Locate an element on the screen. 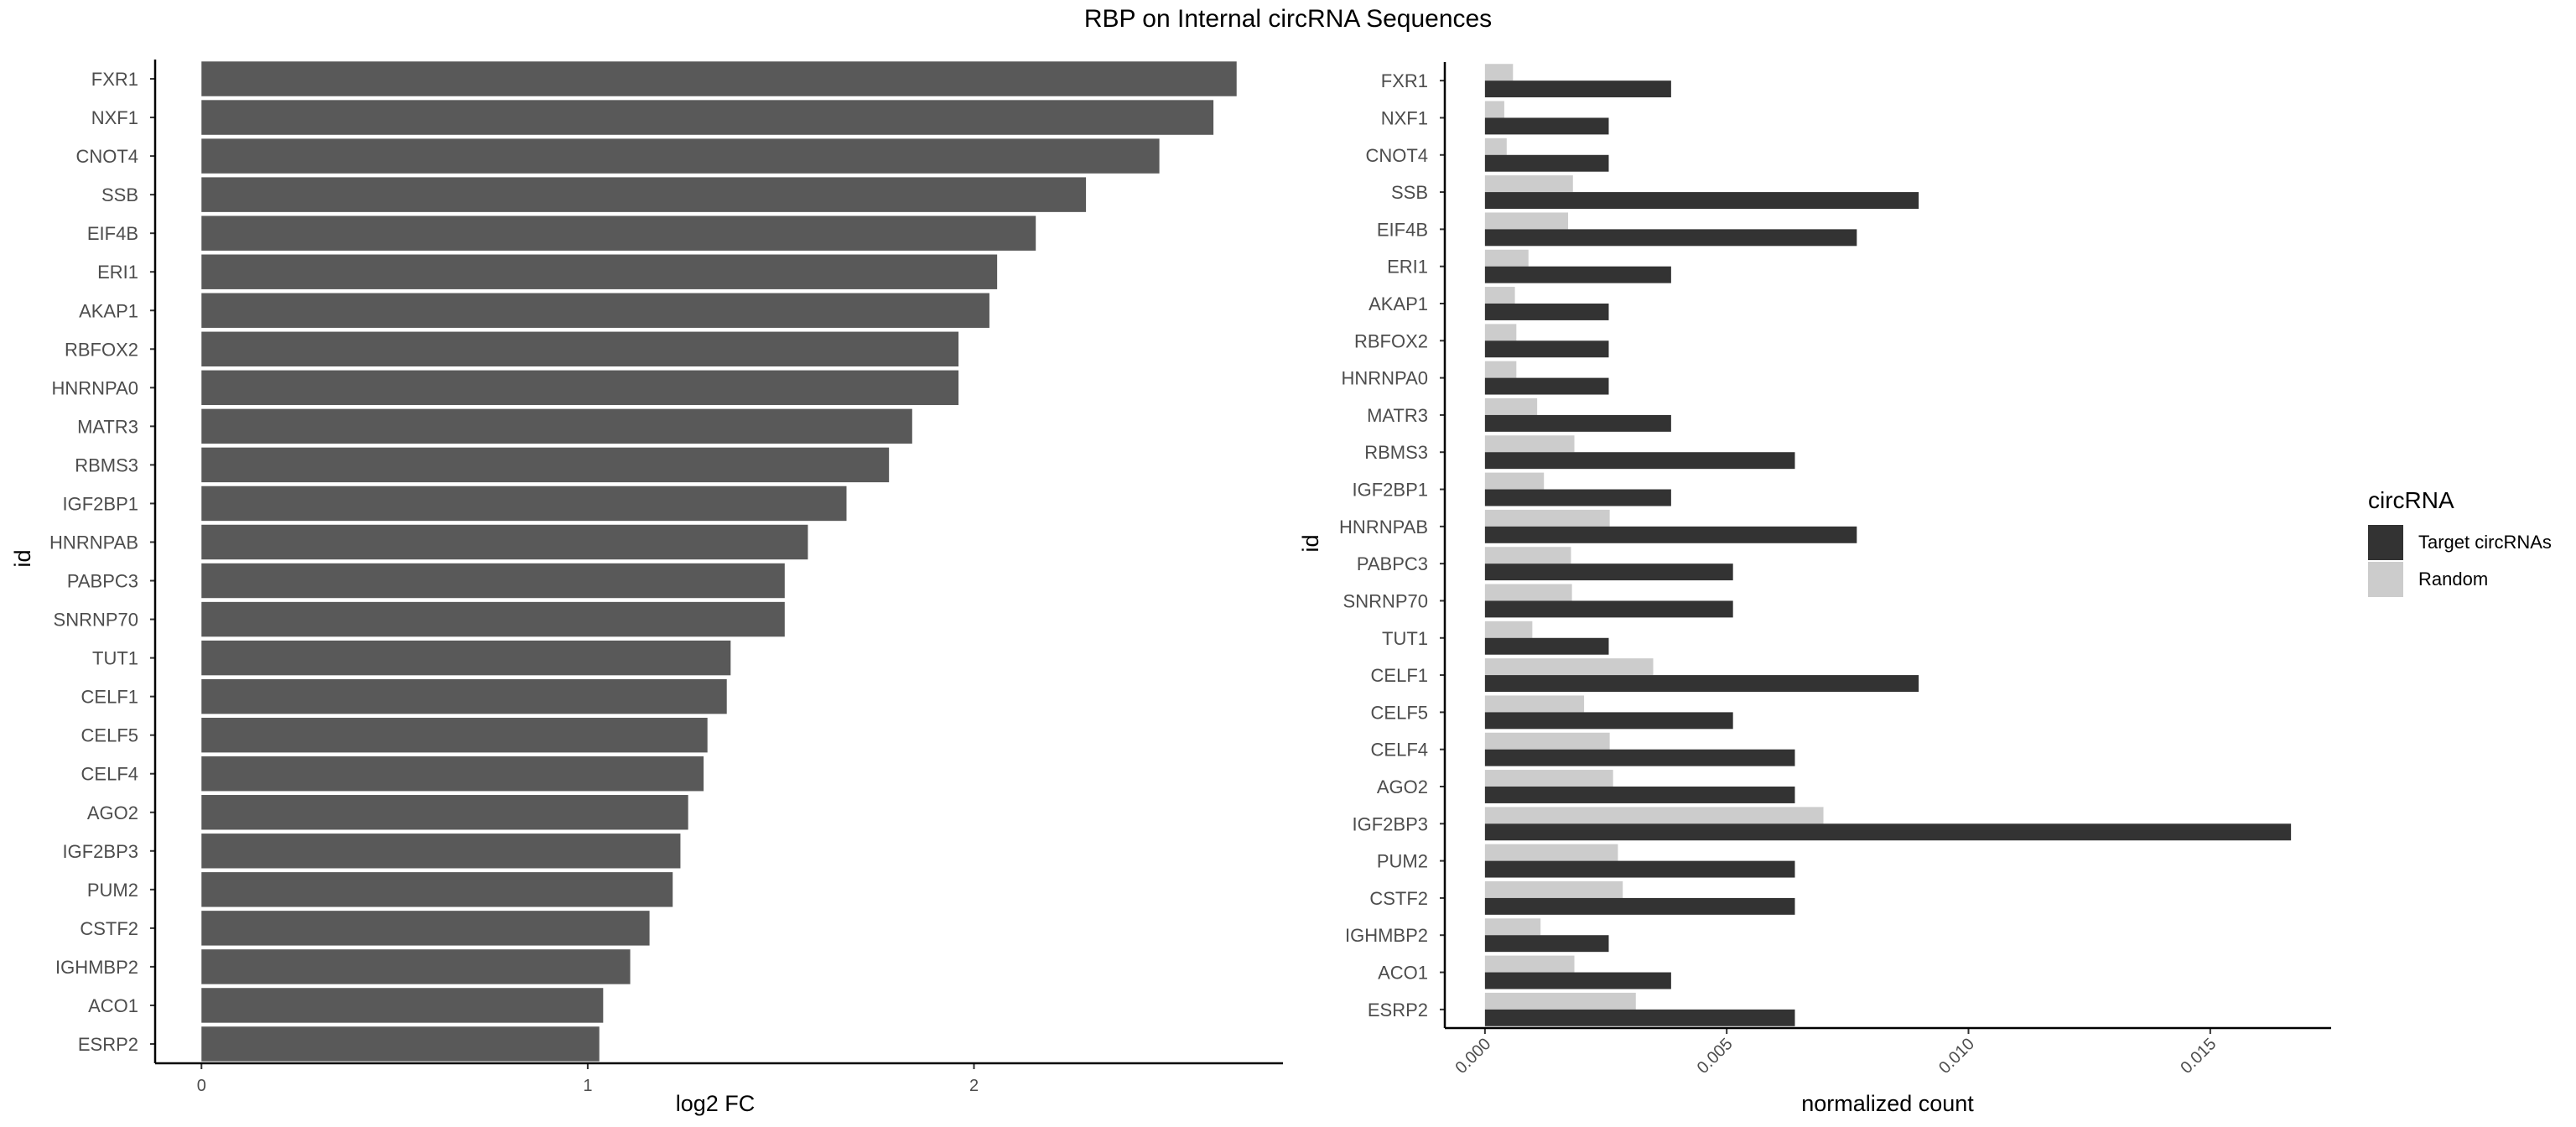  y-tick-label-esrp2: ESRP2 is located at coordinates (108, 1044).